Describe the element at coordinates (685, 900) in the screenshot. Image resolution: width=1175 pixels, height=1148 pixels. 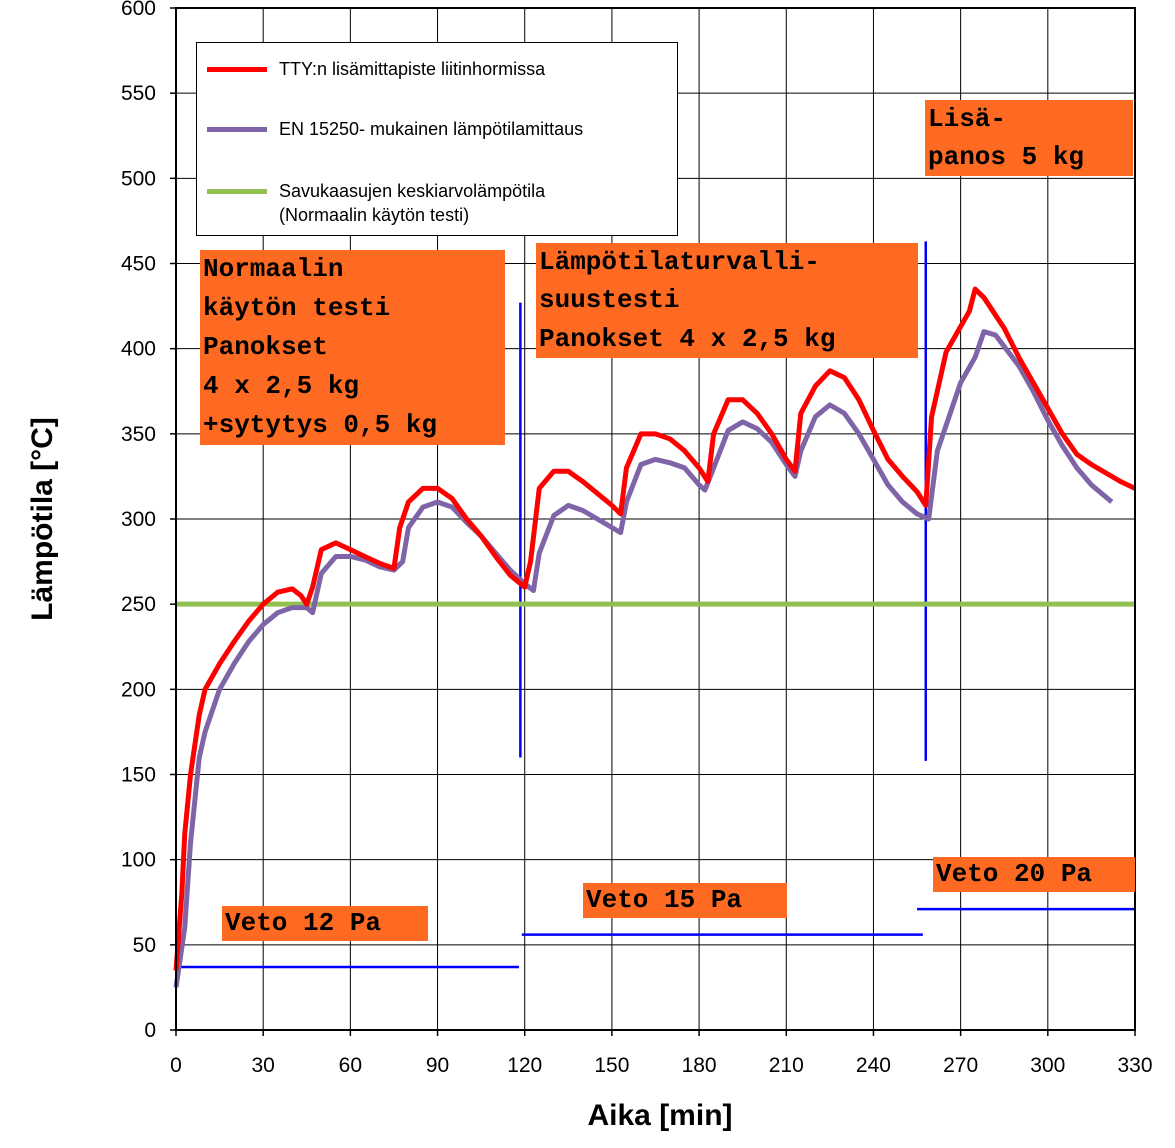
I see `annotation: Veto 15 Pa` at that location.